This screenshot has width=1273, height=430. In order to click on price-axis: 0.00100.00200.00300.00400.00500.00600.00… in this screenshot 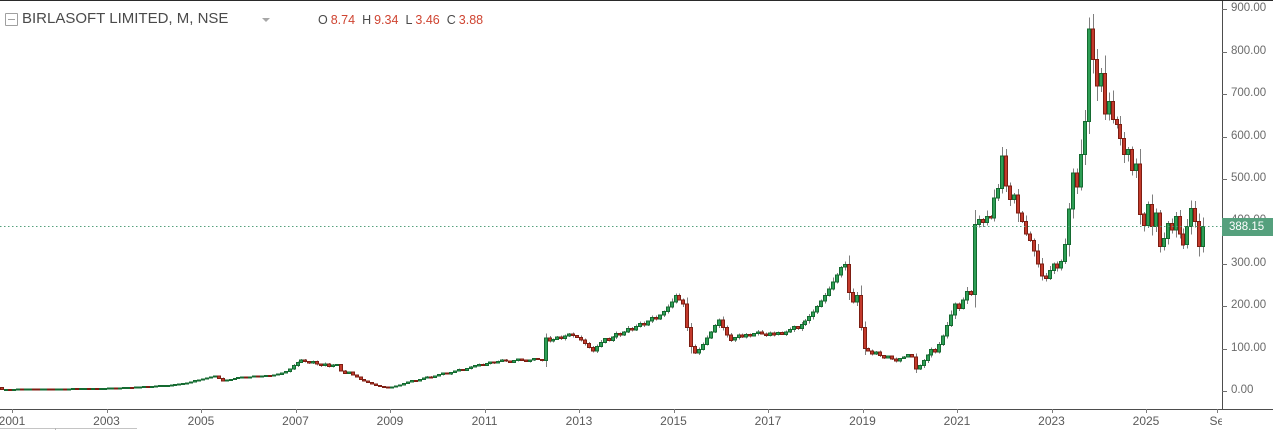, I will do `click(1247, 205)`.